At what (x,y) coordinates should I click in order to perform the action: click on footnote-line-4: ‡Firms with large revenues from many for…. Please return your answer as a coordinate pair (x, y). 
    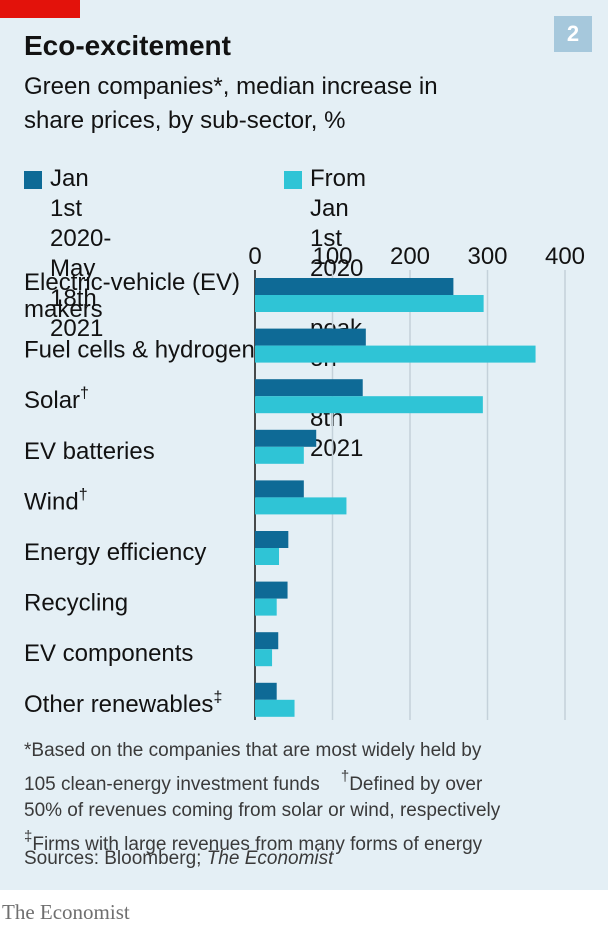
    Looking at the image, I should click on (304, 841).